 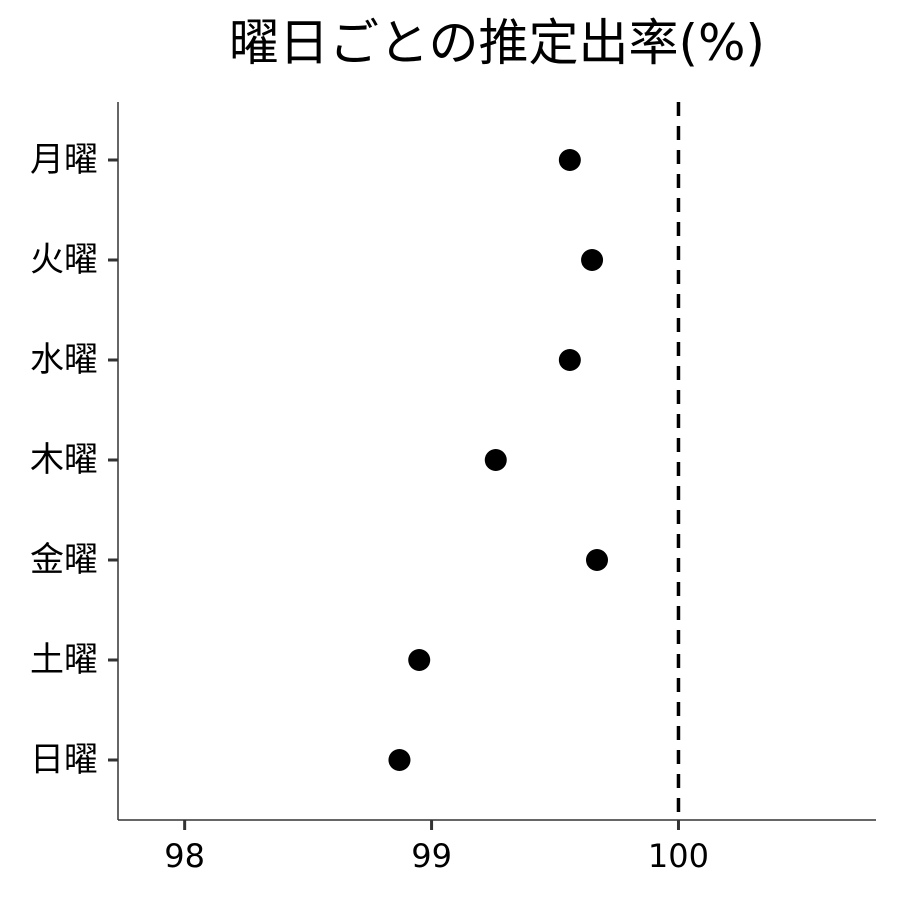 I want to click on y-tick-label: 日曜, so click(x=64, y=760).